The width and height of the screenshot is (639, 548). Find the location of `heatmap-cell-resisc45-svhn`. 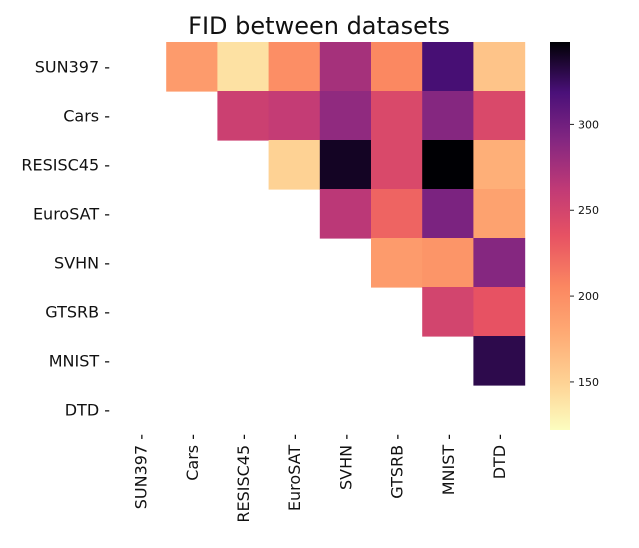

heatmap-cell-resisc45-svhn is located at coordinates (345, 165).